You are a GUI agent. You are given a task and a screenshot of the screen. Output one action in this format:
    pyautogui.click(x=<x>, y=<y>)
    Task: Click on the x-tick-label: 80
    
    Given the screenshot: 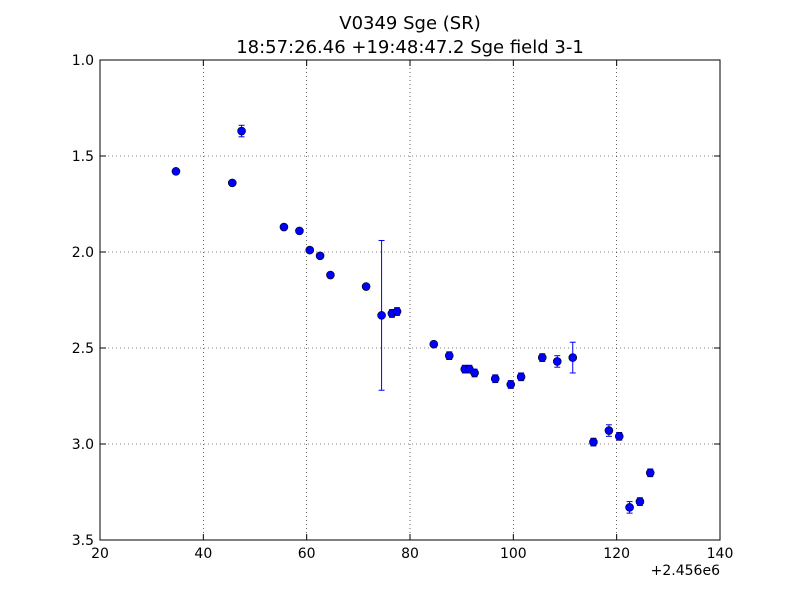 What is the action you would take?
    pyautogui.click(x=410, y=554)
    